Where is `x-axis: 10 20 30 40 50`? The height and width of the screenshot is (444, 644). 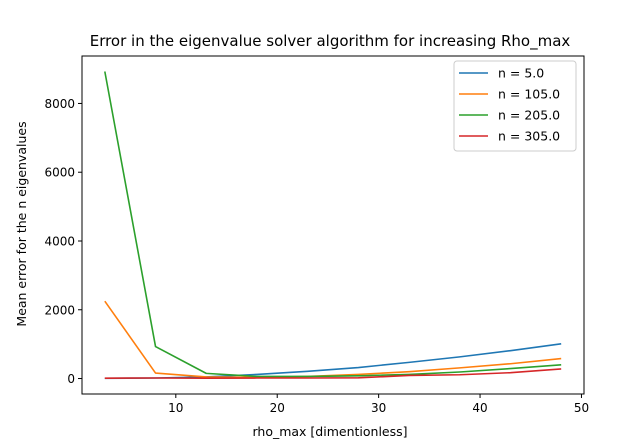 x-axis: 10 20 30 40 50 is located at coordinates (378, 404).